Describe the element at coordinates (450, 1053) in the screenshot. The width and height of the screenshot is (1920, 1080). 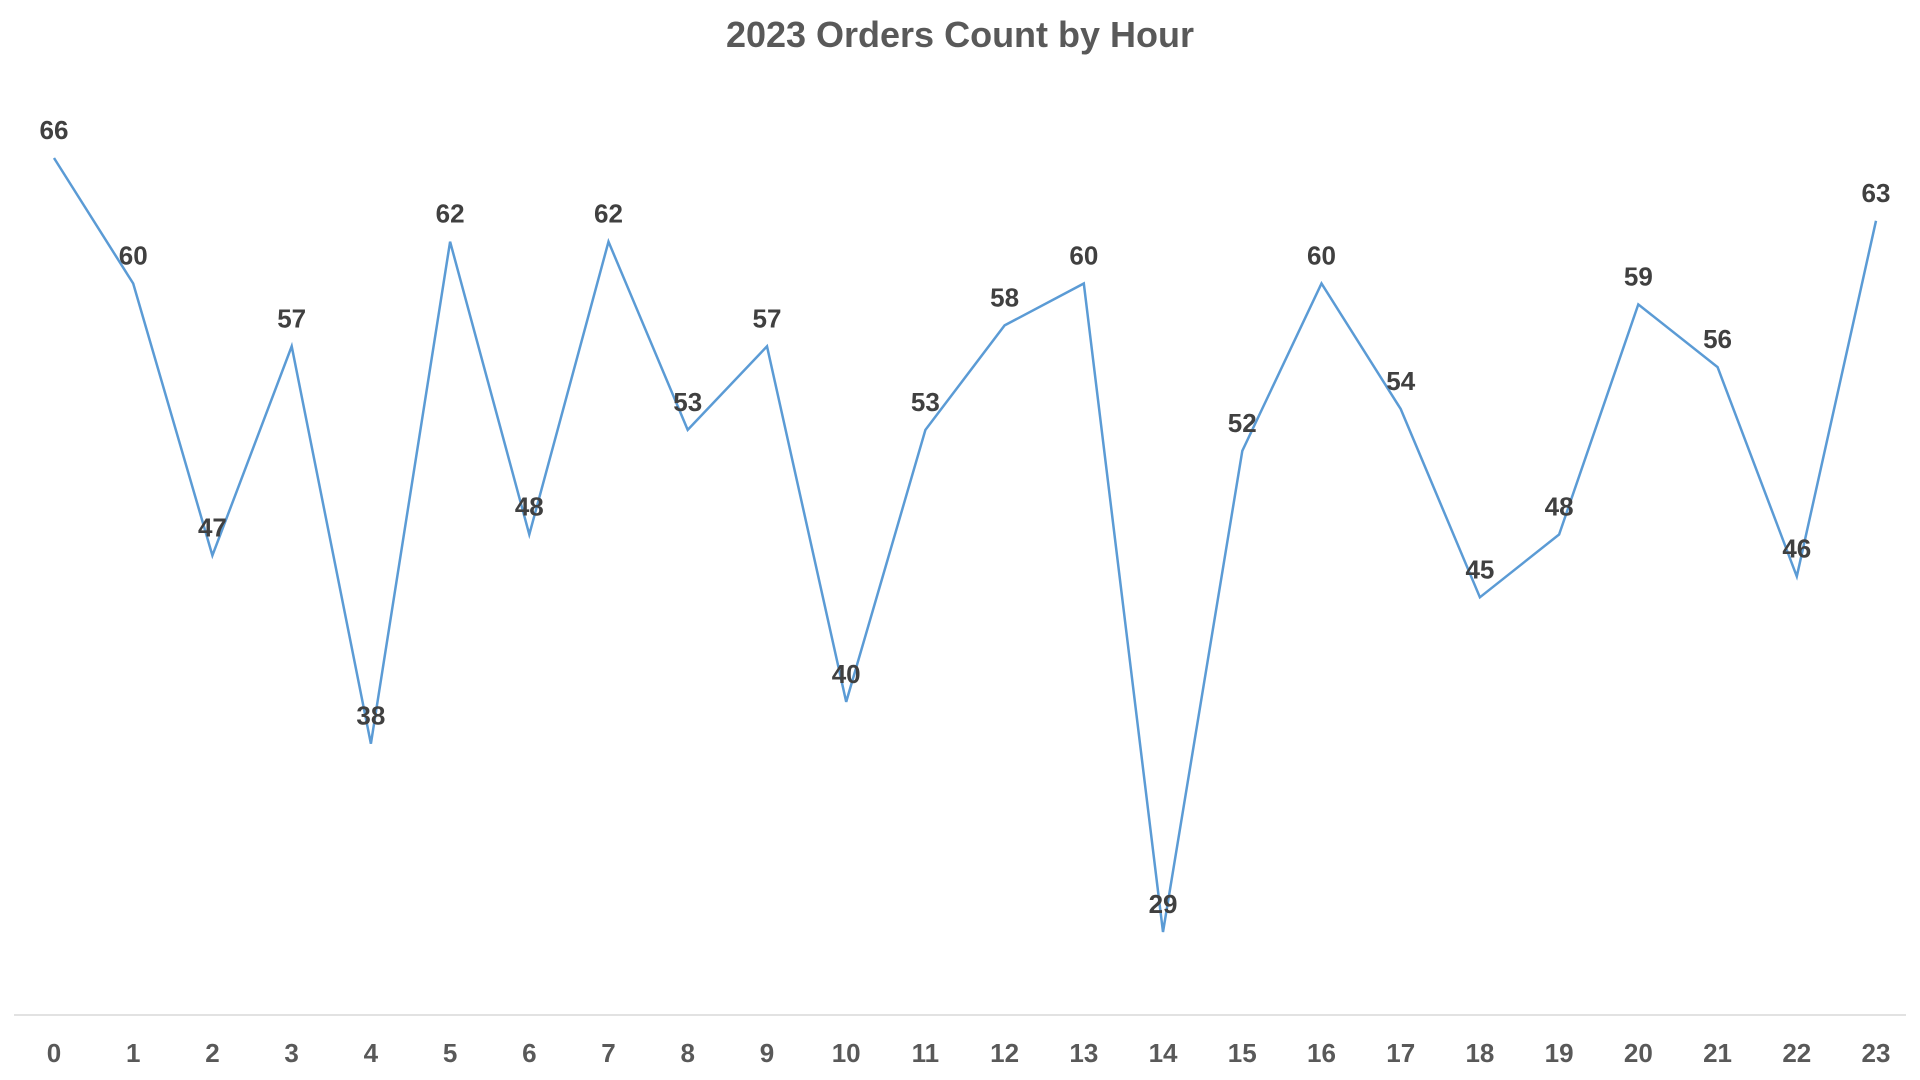
I see `x-tick-label: 5` at that location.